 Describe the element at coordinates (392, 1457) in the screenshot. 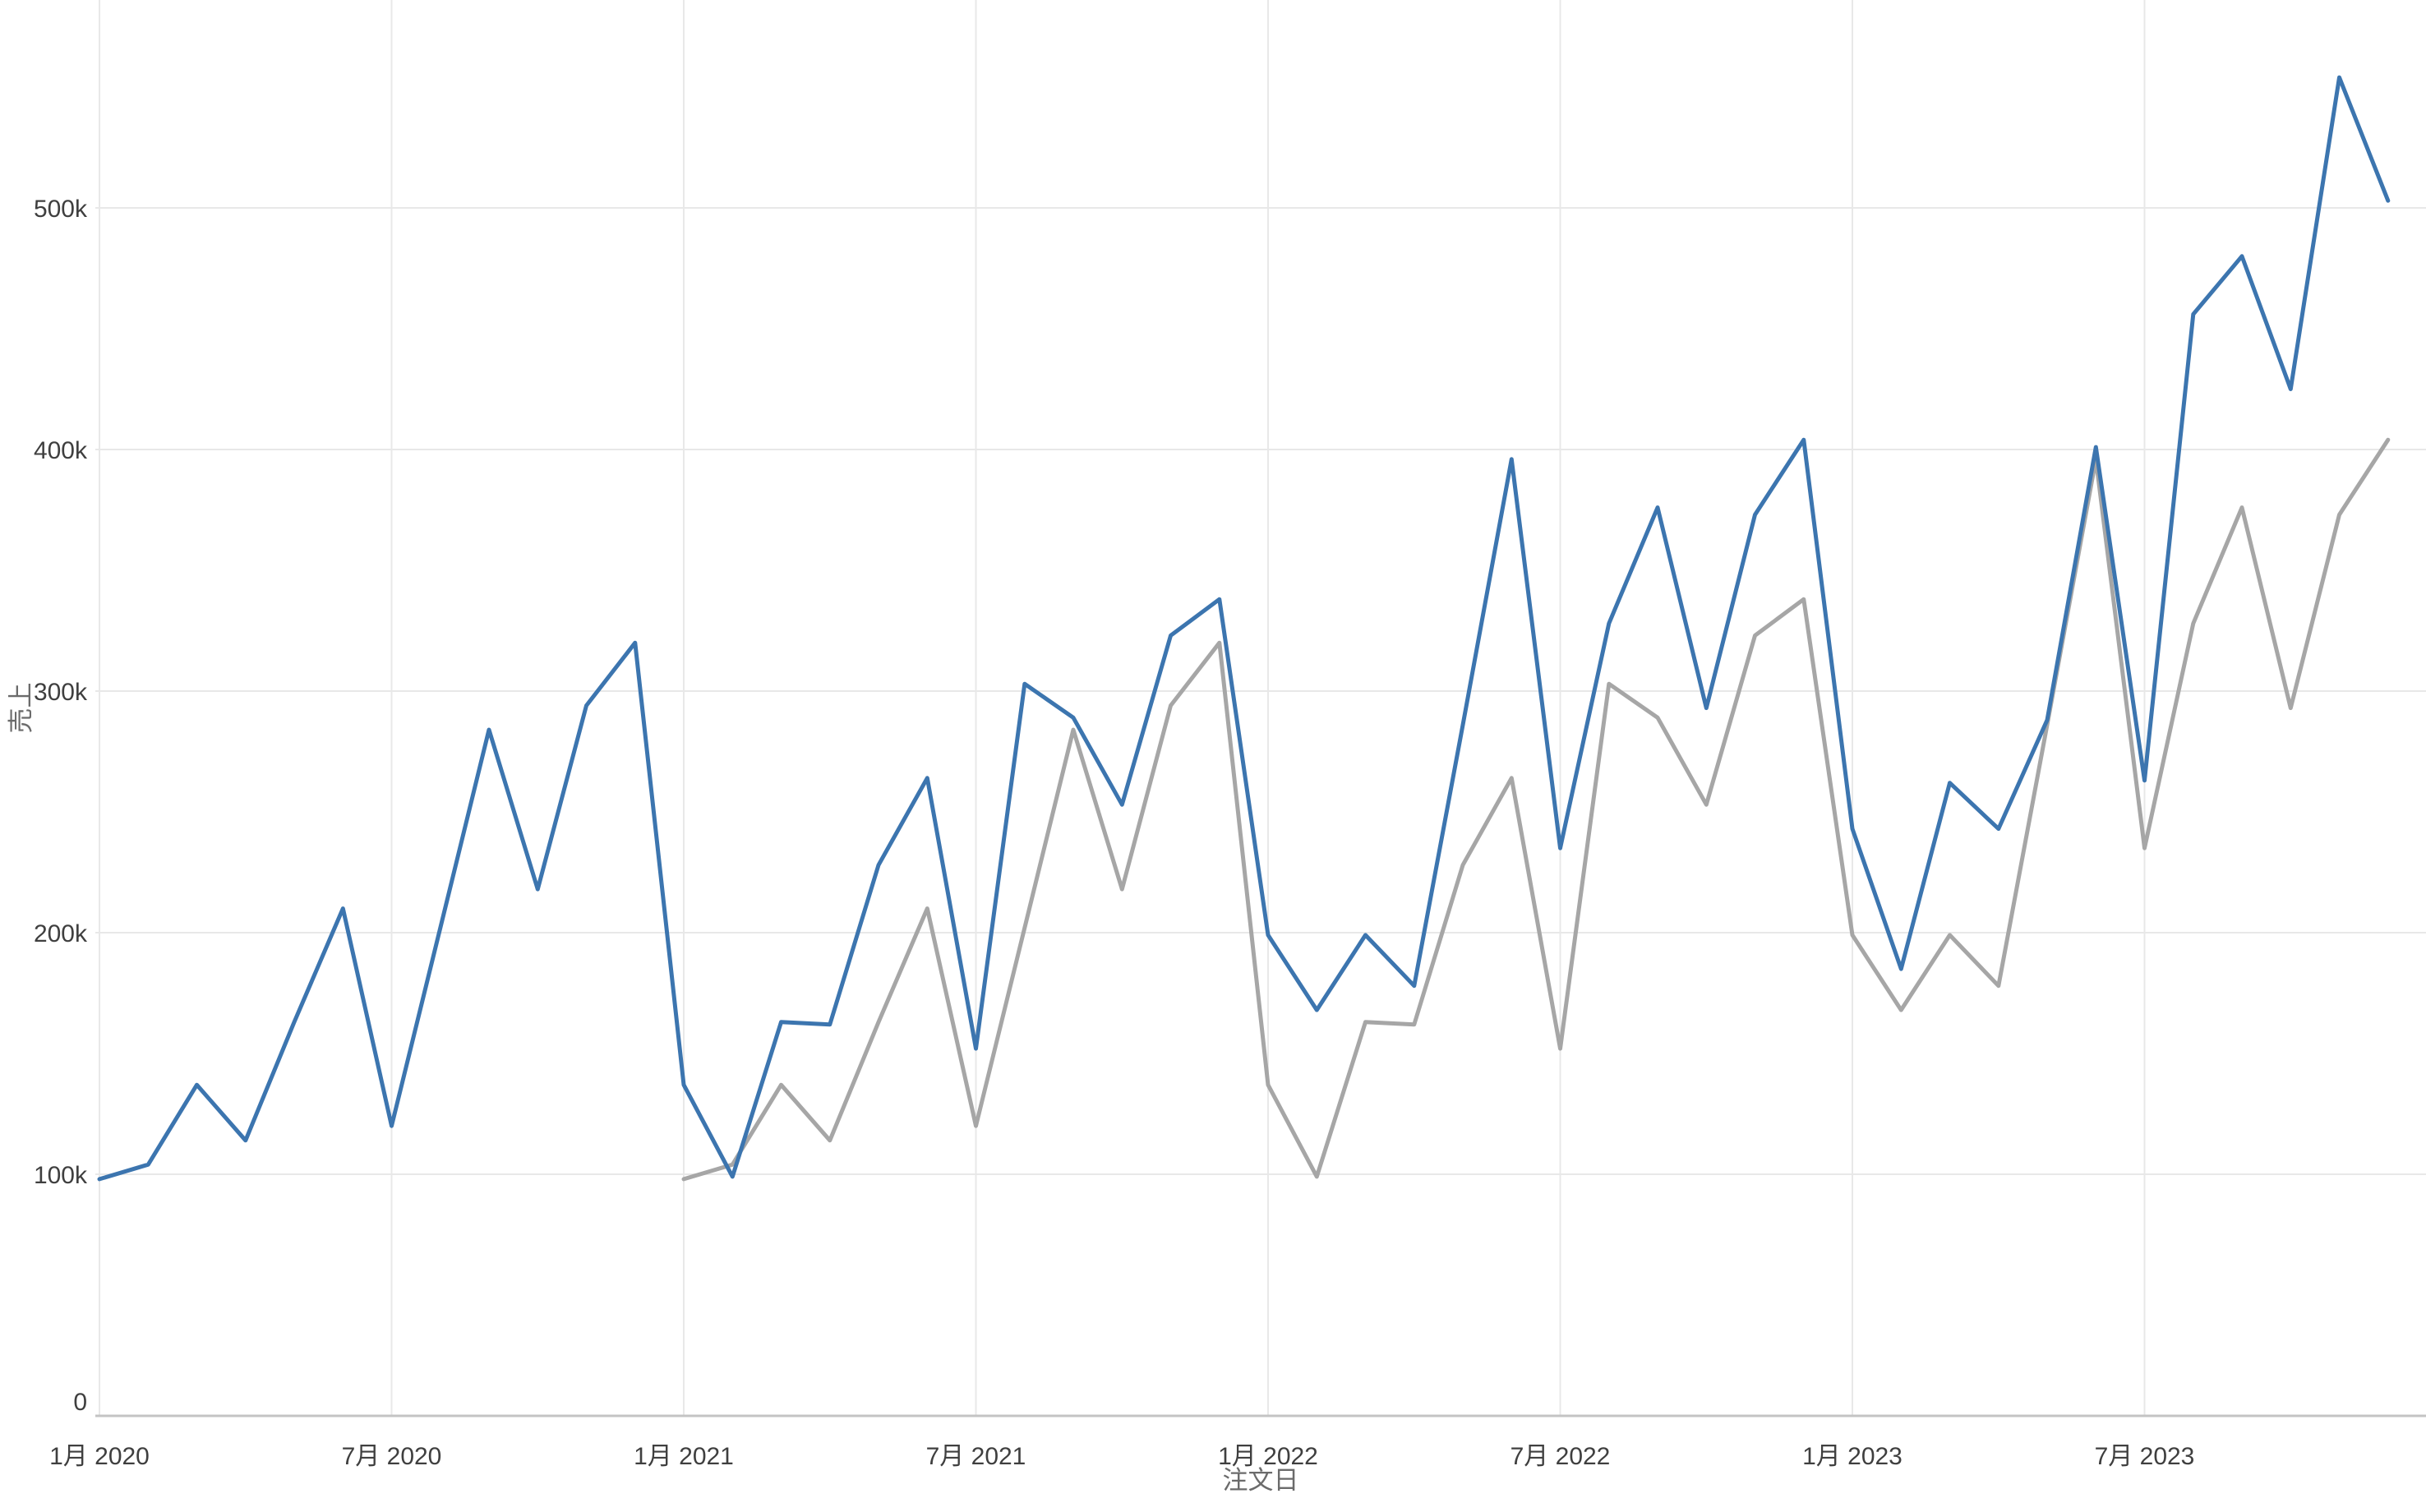

I see `x-tick-label: 7月 2020` at that location.